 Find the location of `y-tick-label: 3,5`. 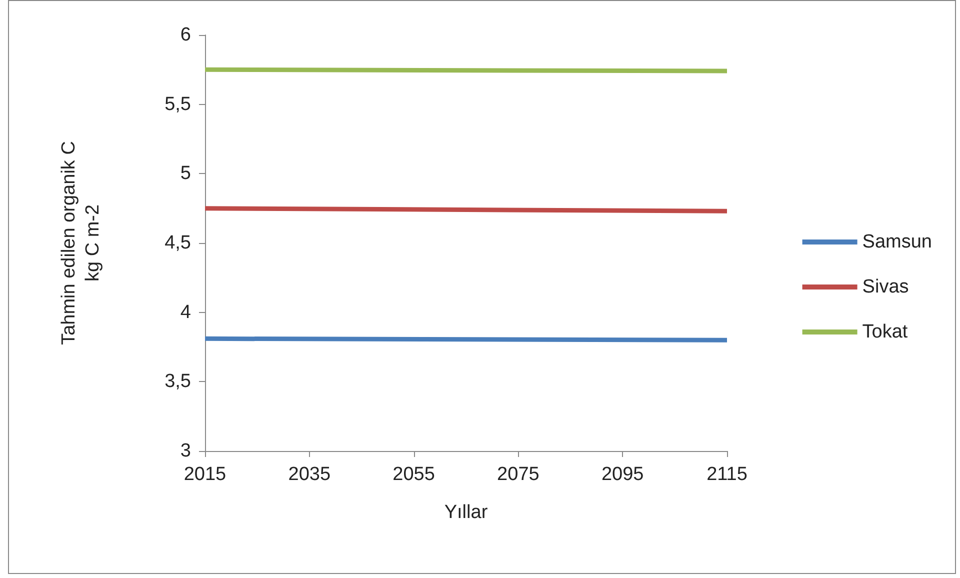

y-tick-label: 3,5 is located at coordinates (177, 381).